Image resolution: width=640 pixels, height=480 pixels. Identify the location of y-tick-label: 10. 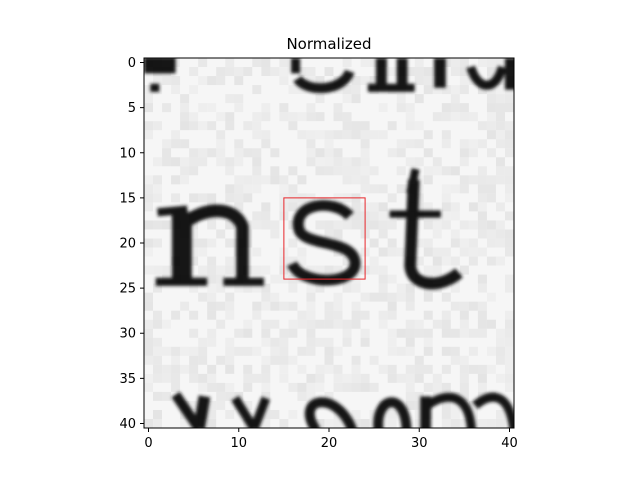
(127, 153).